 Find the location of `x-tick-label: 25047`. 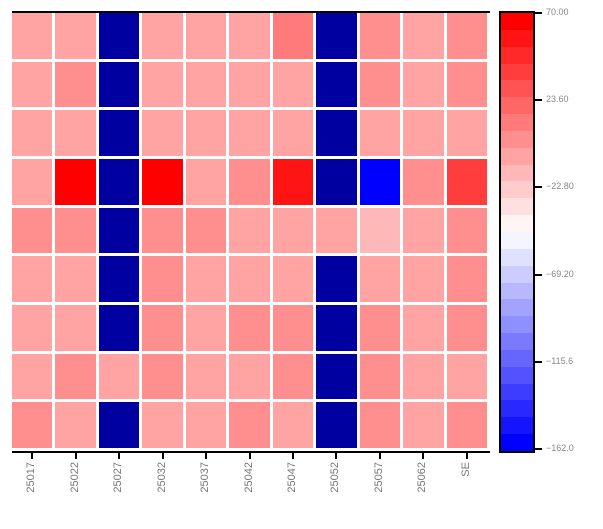

x-tick-label: 25047 is located at coordinates (291, 477).